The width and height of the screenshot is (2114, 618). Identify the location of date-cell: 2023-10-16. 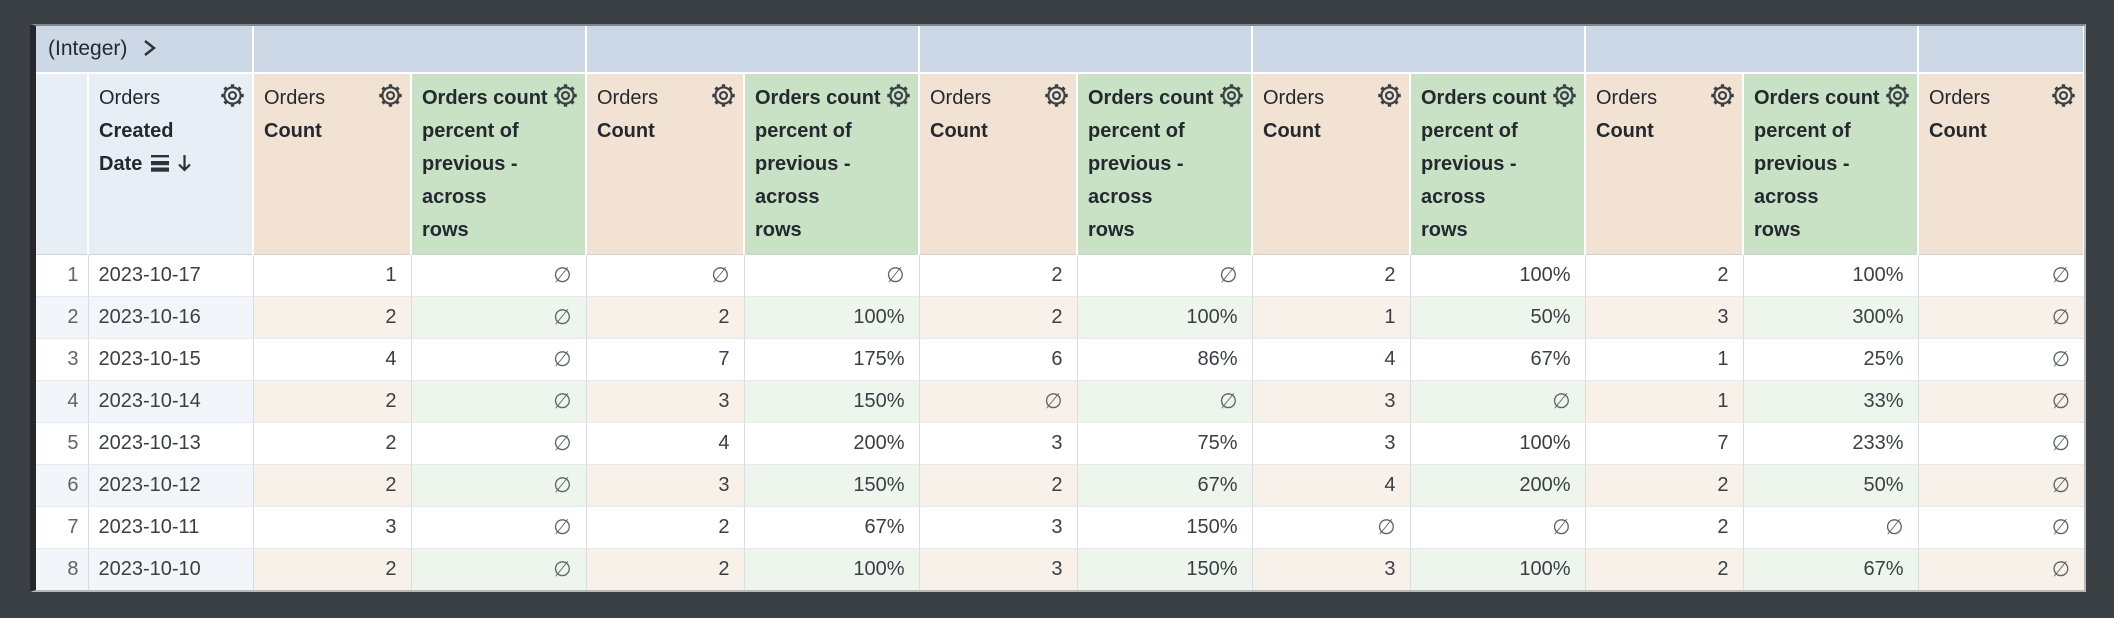
(171, 317).